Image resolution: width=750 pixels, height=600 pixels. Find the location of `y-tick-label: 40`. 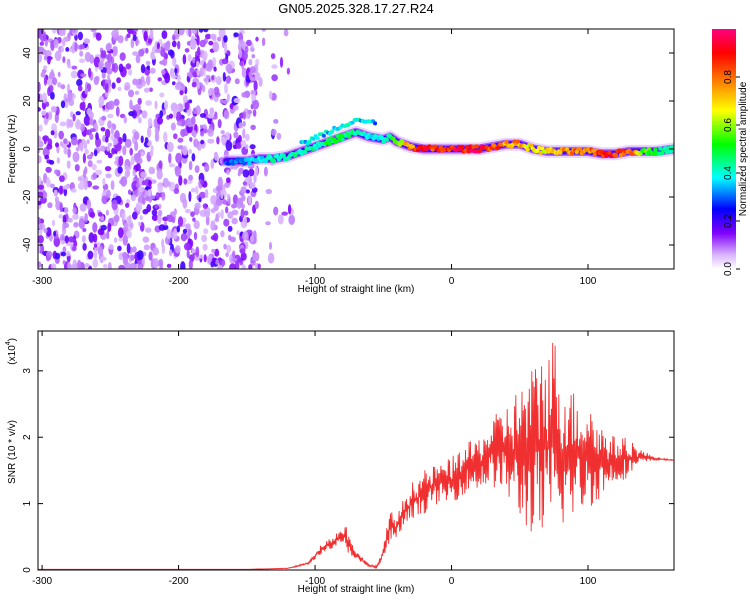

y-tick-label: 40 is located at coordinates (27, 53).